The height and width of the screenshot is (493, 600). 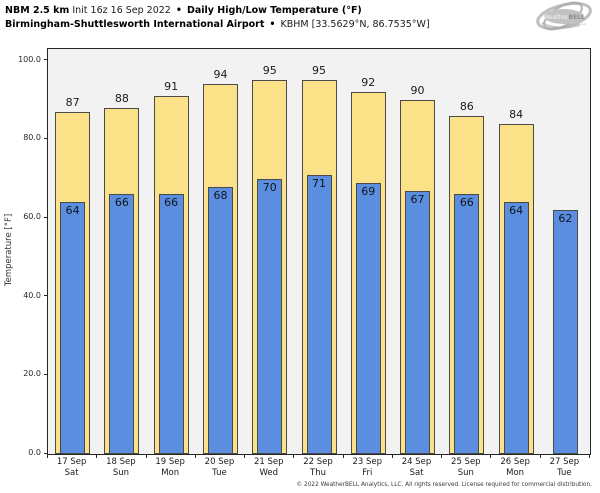 What do you see at coordinates (220, 195) in the screenshot?
I see `low-value-label: 68` at bounding box center [220, 195].